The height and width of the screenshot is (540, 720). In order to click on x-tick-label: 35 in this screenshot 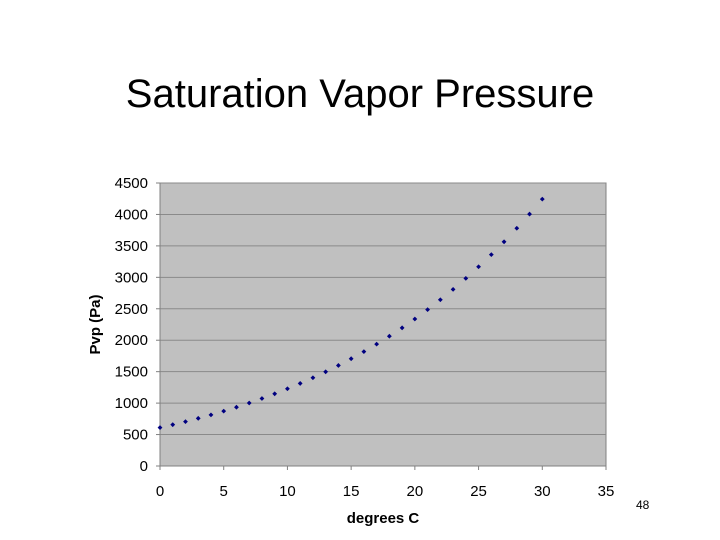, I will do `click(606, 491)`.